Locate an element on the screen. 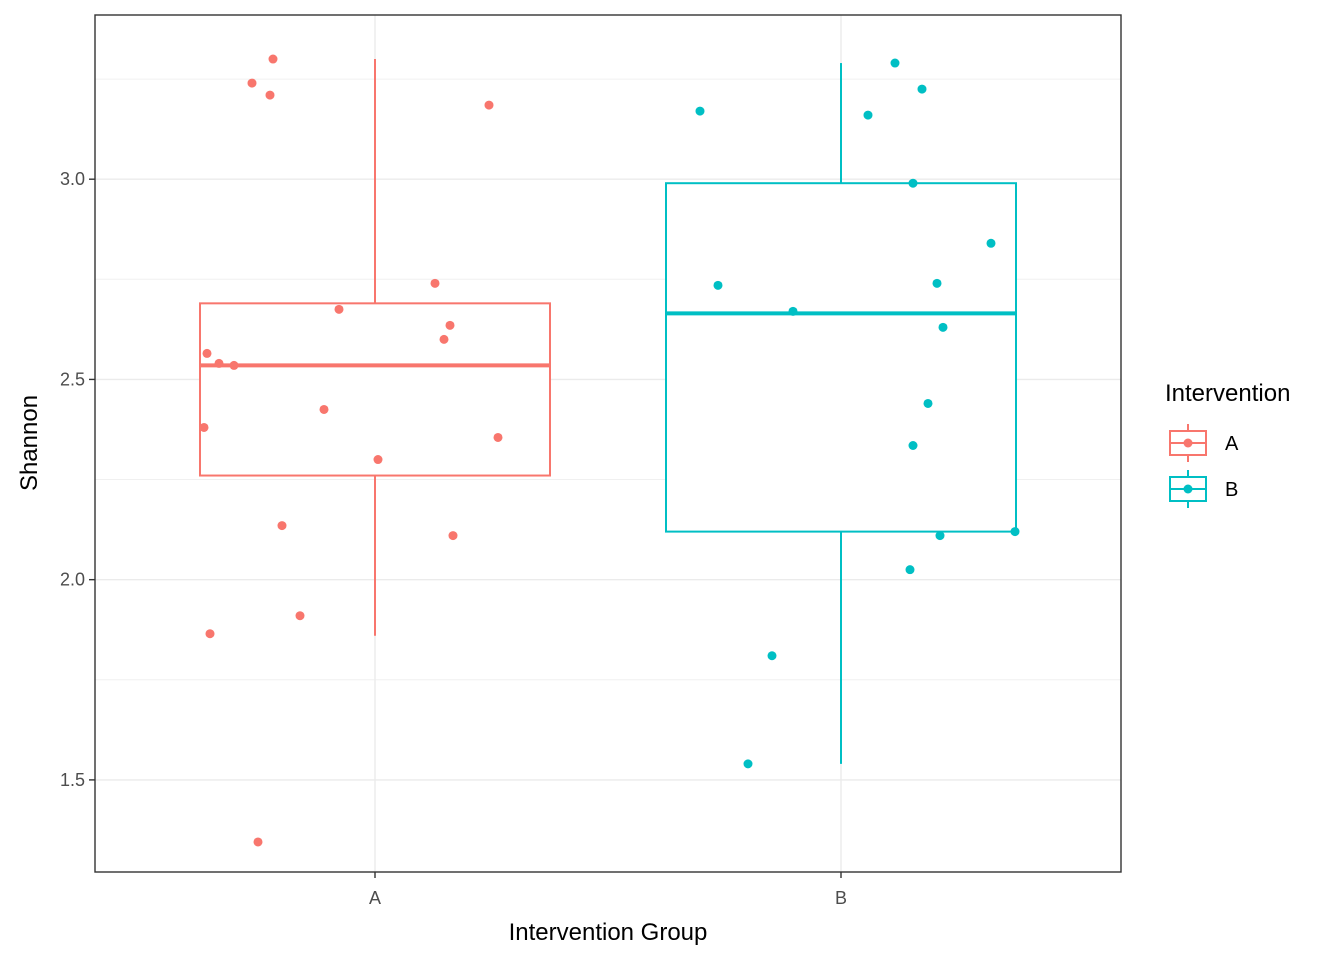 Image resolution: width=1344 pixels, height=960 pixels. legend-label: A is located at coordinates (1232, 444).